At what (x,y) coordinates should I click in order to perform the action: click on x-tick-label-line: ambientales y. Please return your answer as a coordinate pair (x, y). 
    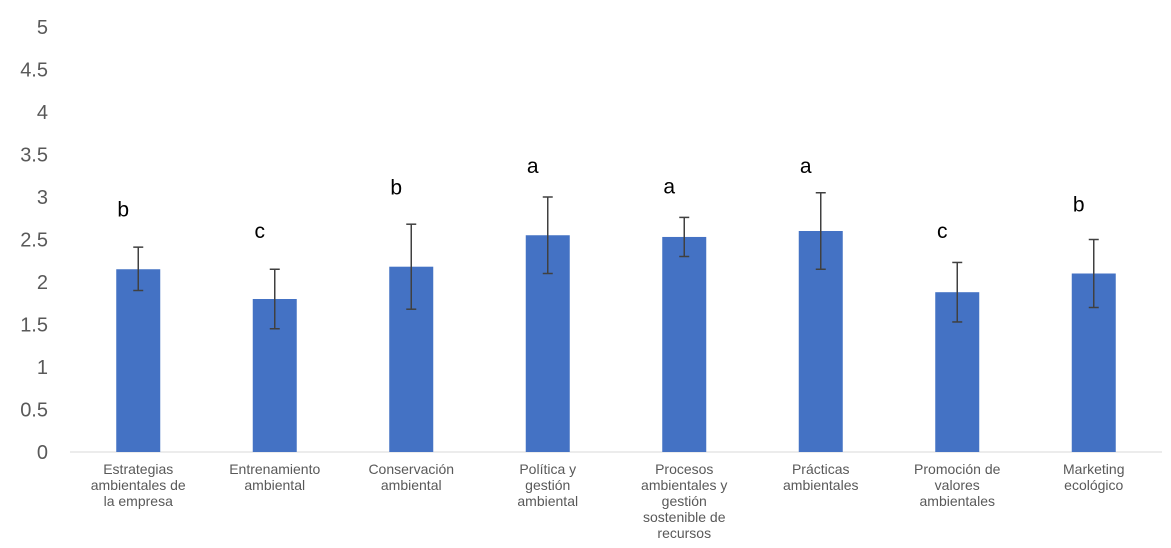
    Looking at the image, I should click on (684, 485).